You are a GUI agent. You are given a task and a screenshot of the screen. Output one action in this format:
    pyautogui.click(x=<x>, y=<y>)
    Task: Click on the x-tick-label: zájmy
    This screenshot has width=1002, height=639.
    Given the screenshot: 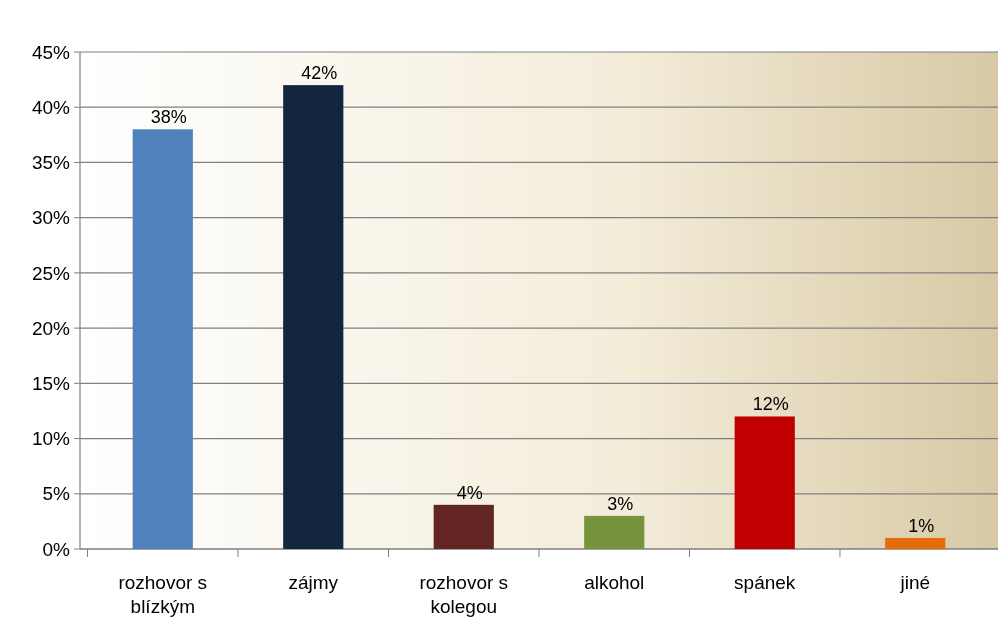 What is the action you would take?
    pyautogui.click(x=313, y=582)
    